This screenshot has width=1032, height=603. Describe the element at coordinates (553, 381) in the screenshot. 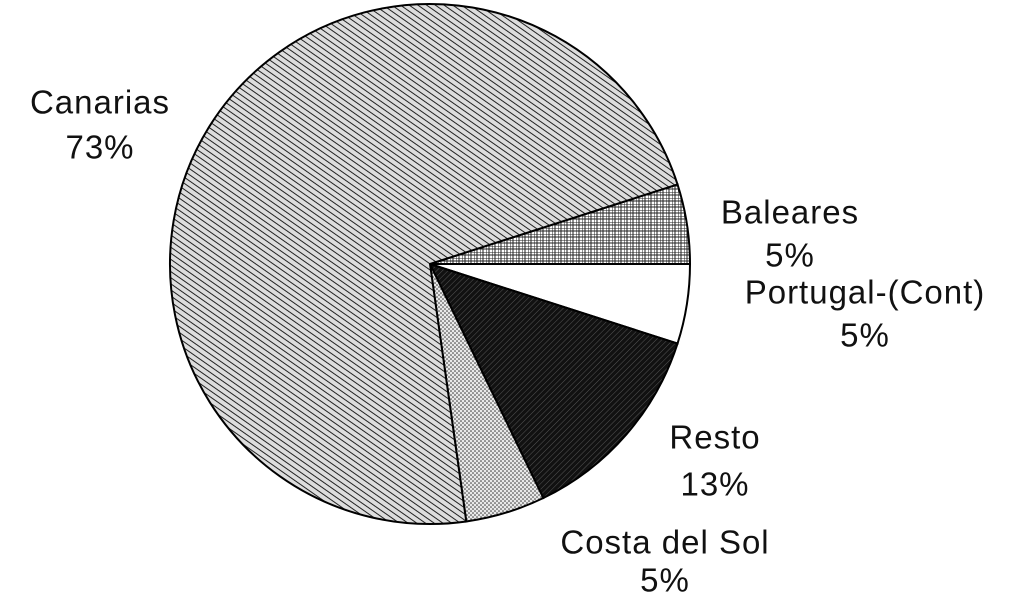

I see `pie-slice` at that location.